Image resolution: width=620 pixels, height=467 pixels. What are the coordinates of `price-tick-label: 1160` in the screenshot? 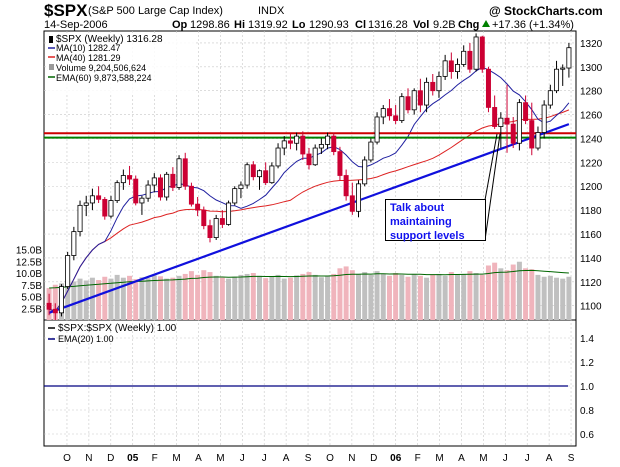 It's located at (591, 235).